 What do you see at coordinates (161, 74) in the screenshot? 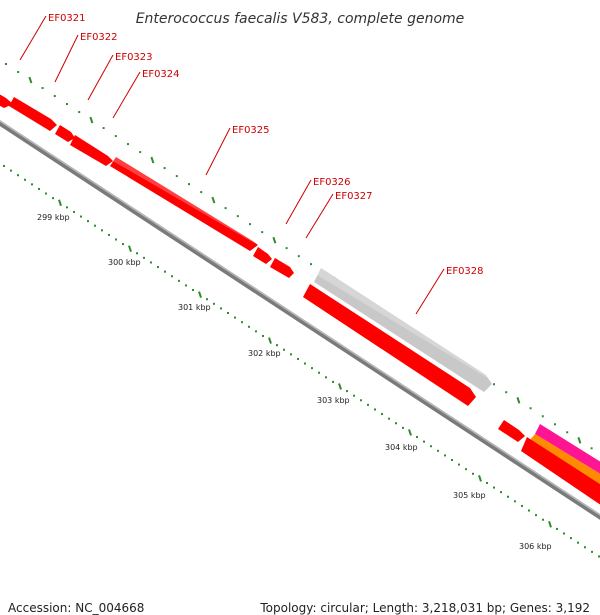
I see `gene-label: EF0324` at bounding box center [161, 74].